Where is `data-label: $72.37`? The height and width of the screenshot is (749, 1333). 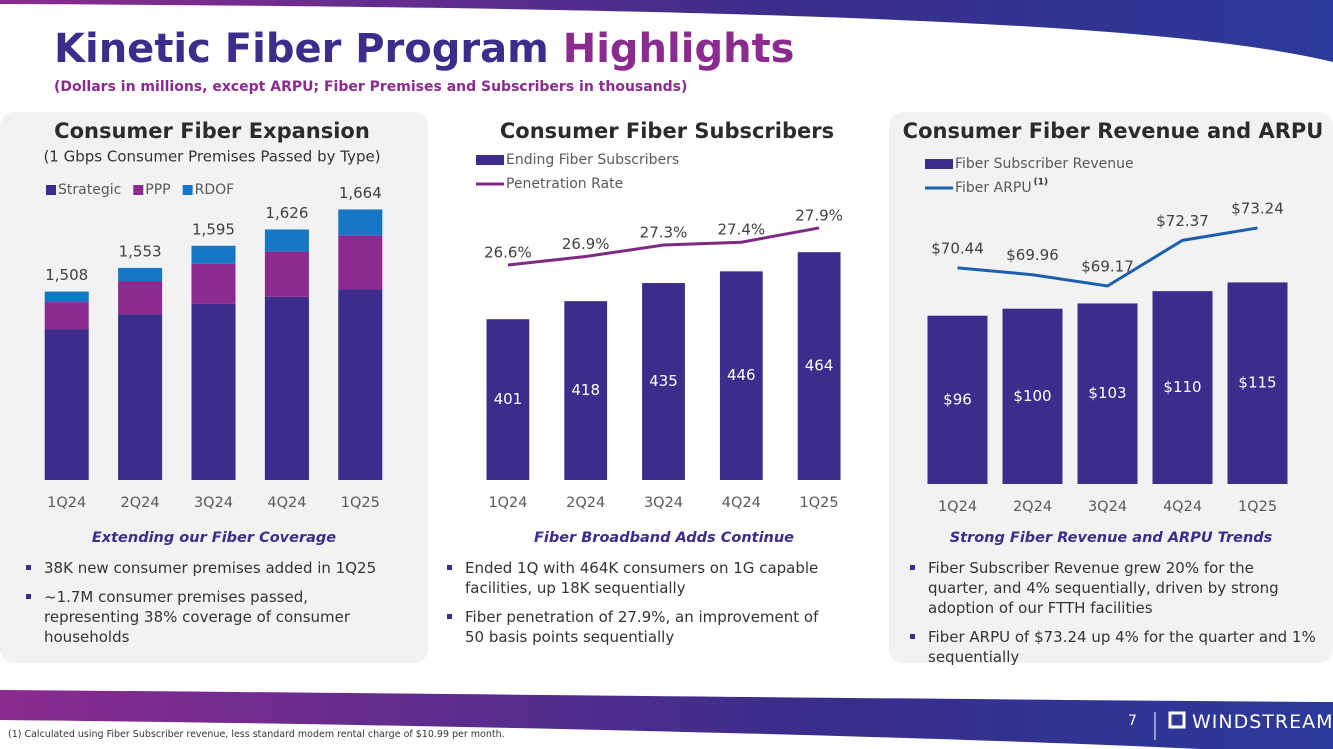
data-label: $72.37 is located at coordinates (1182, 221).